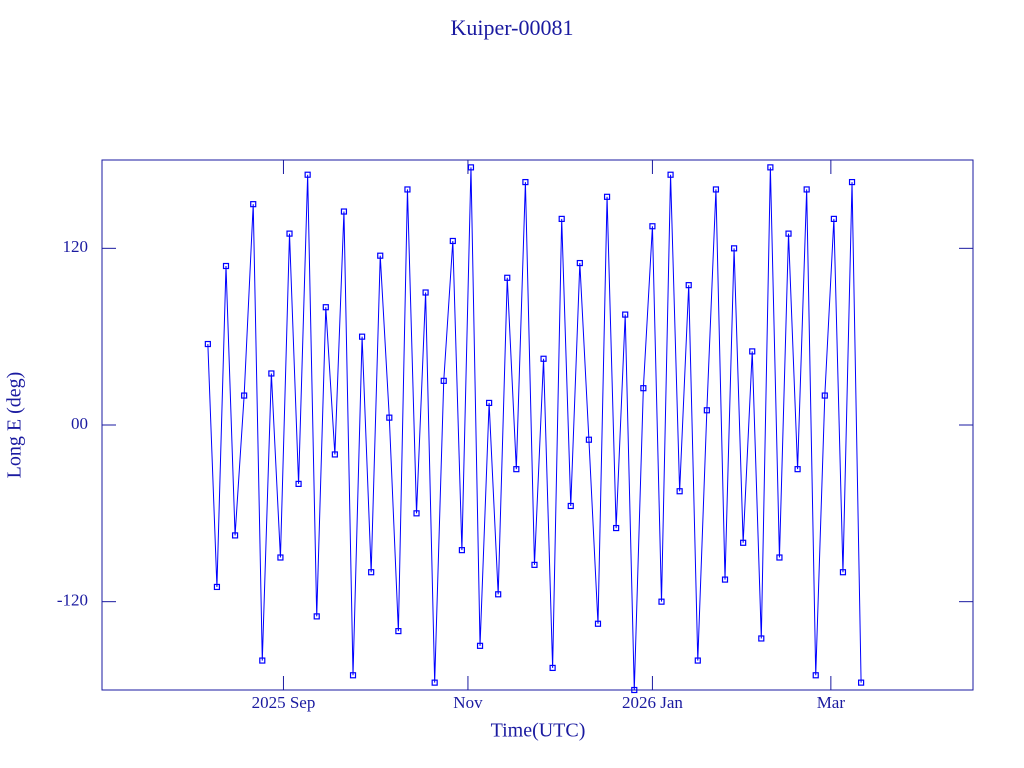 The height and width of the screenshot is (768, 1024). What do you see at coordinates (652, 702) in the screenshot?
I see `x-tick-label: 2026 Jan` at bounding box center [652, 702].